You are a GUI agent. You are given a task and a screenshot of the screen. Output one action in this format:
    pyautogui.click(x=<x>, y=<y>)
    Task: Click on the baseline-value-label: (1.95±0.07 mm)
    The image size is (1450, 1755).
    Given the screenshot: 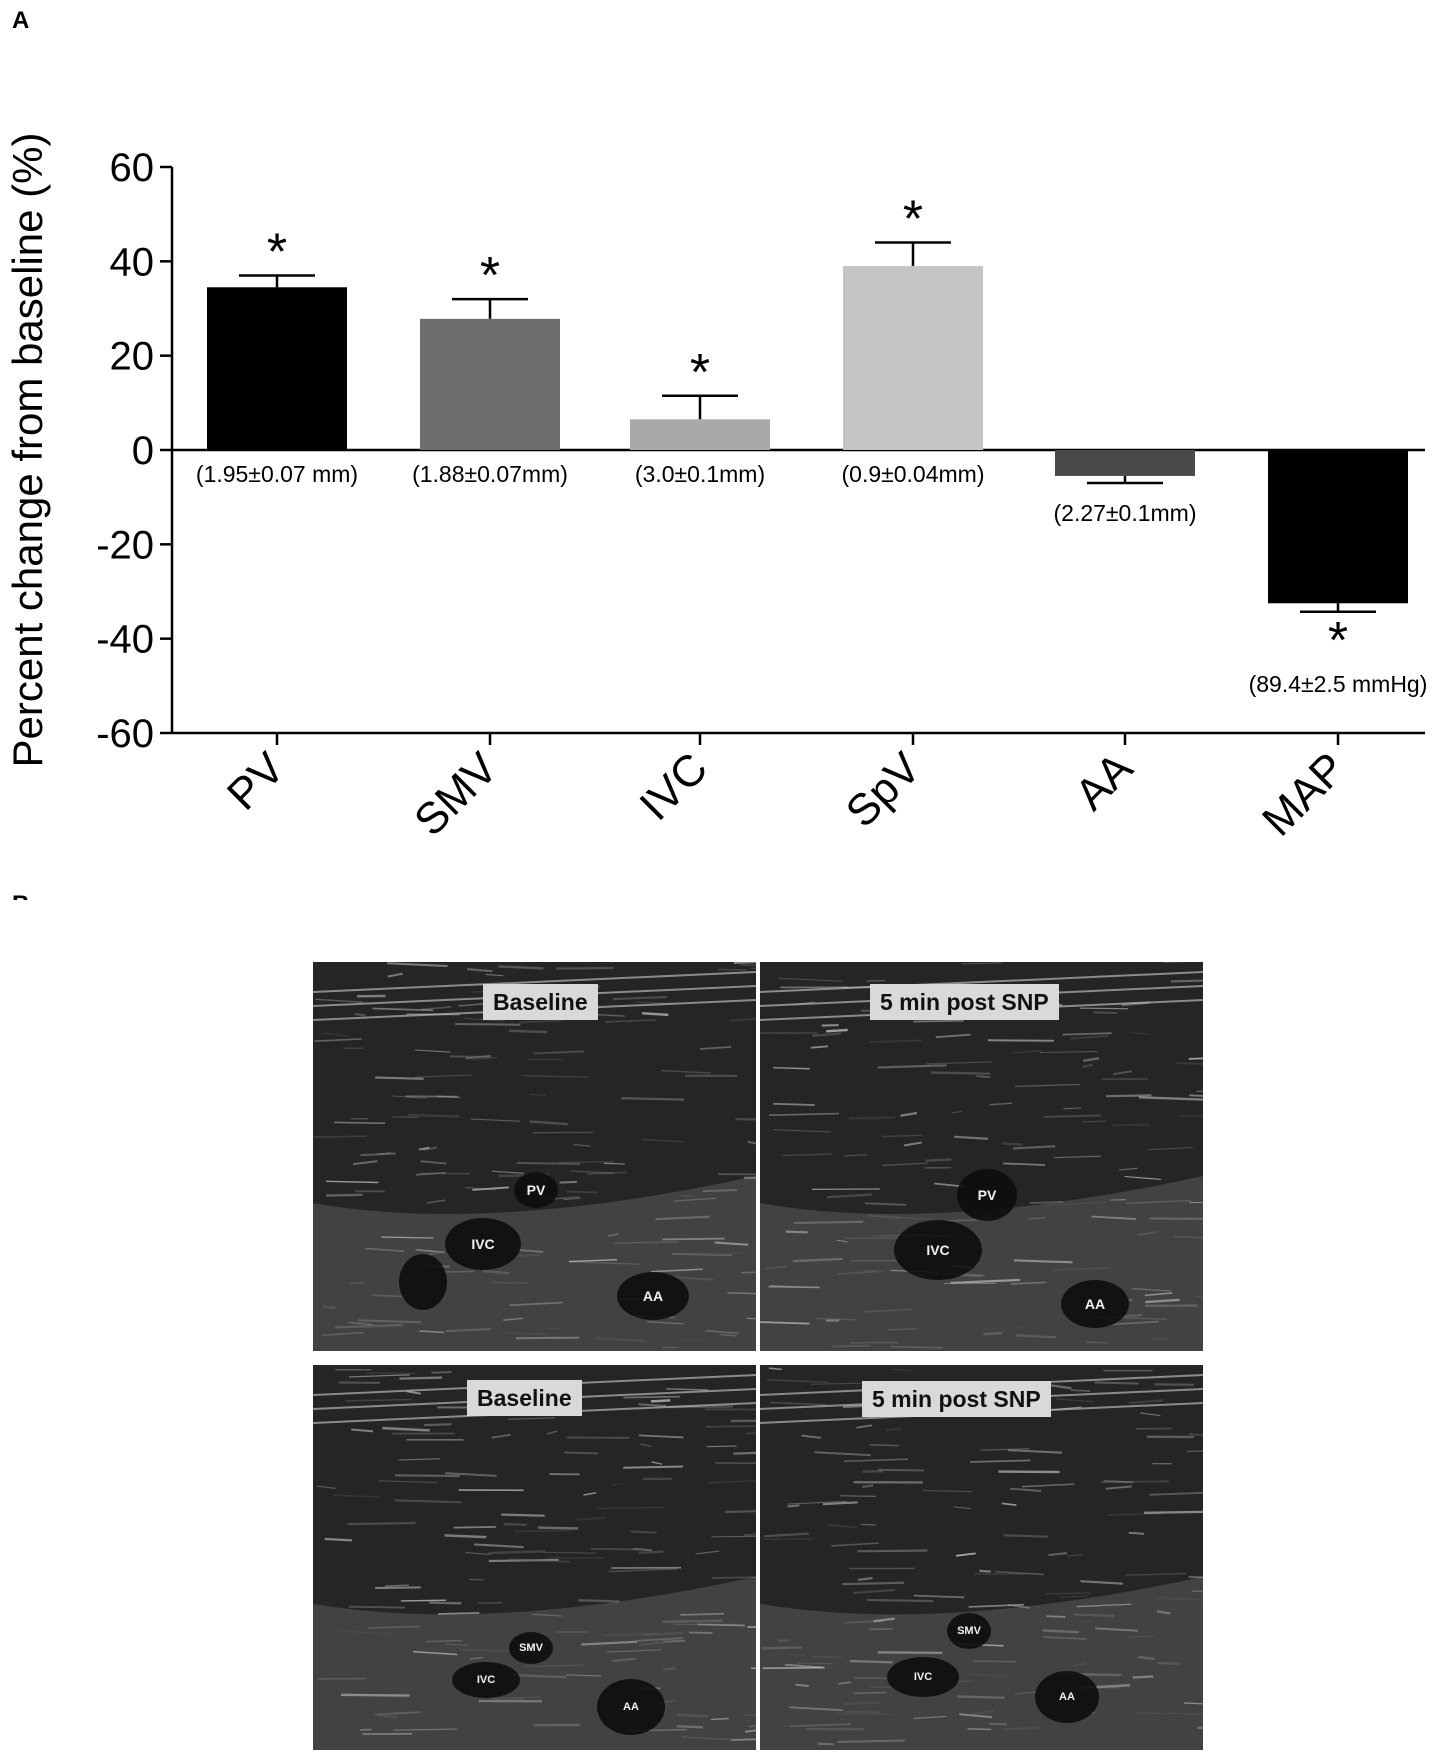 What is the action you would take?
    pyautogui.click(x=277, y=474)
    